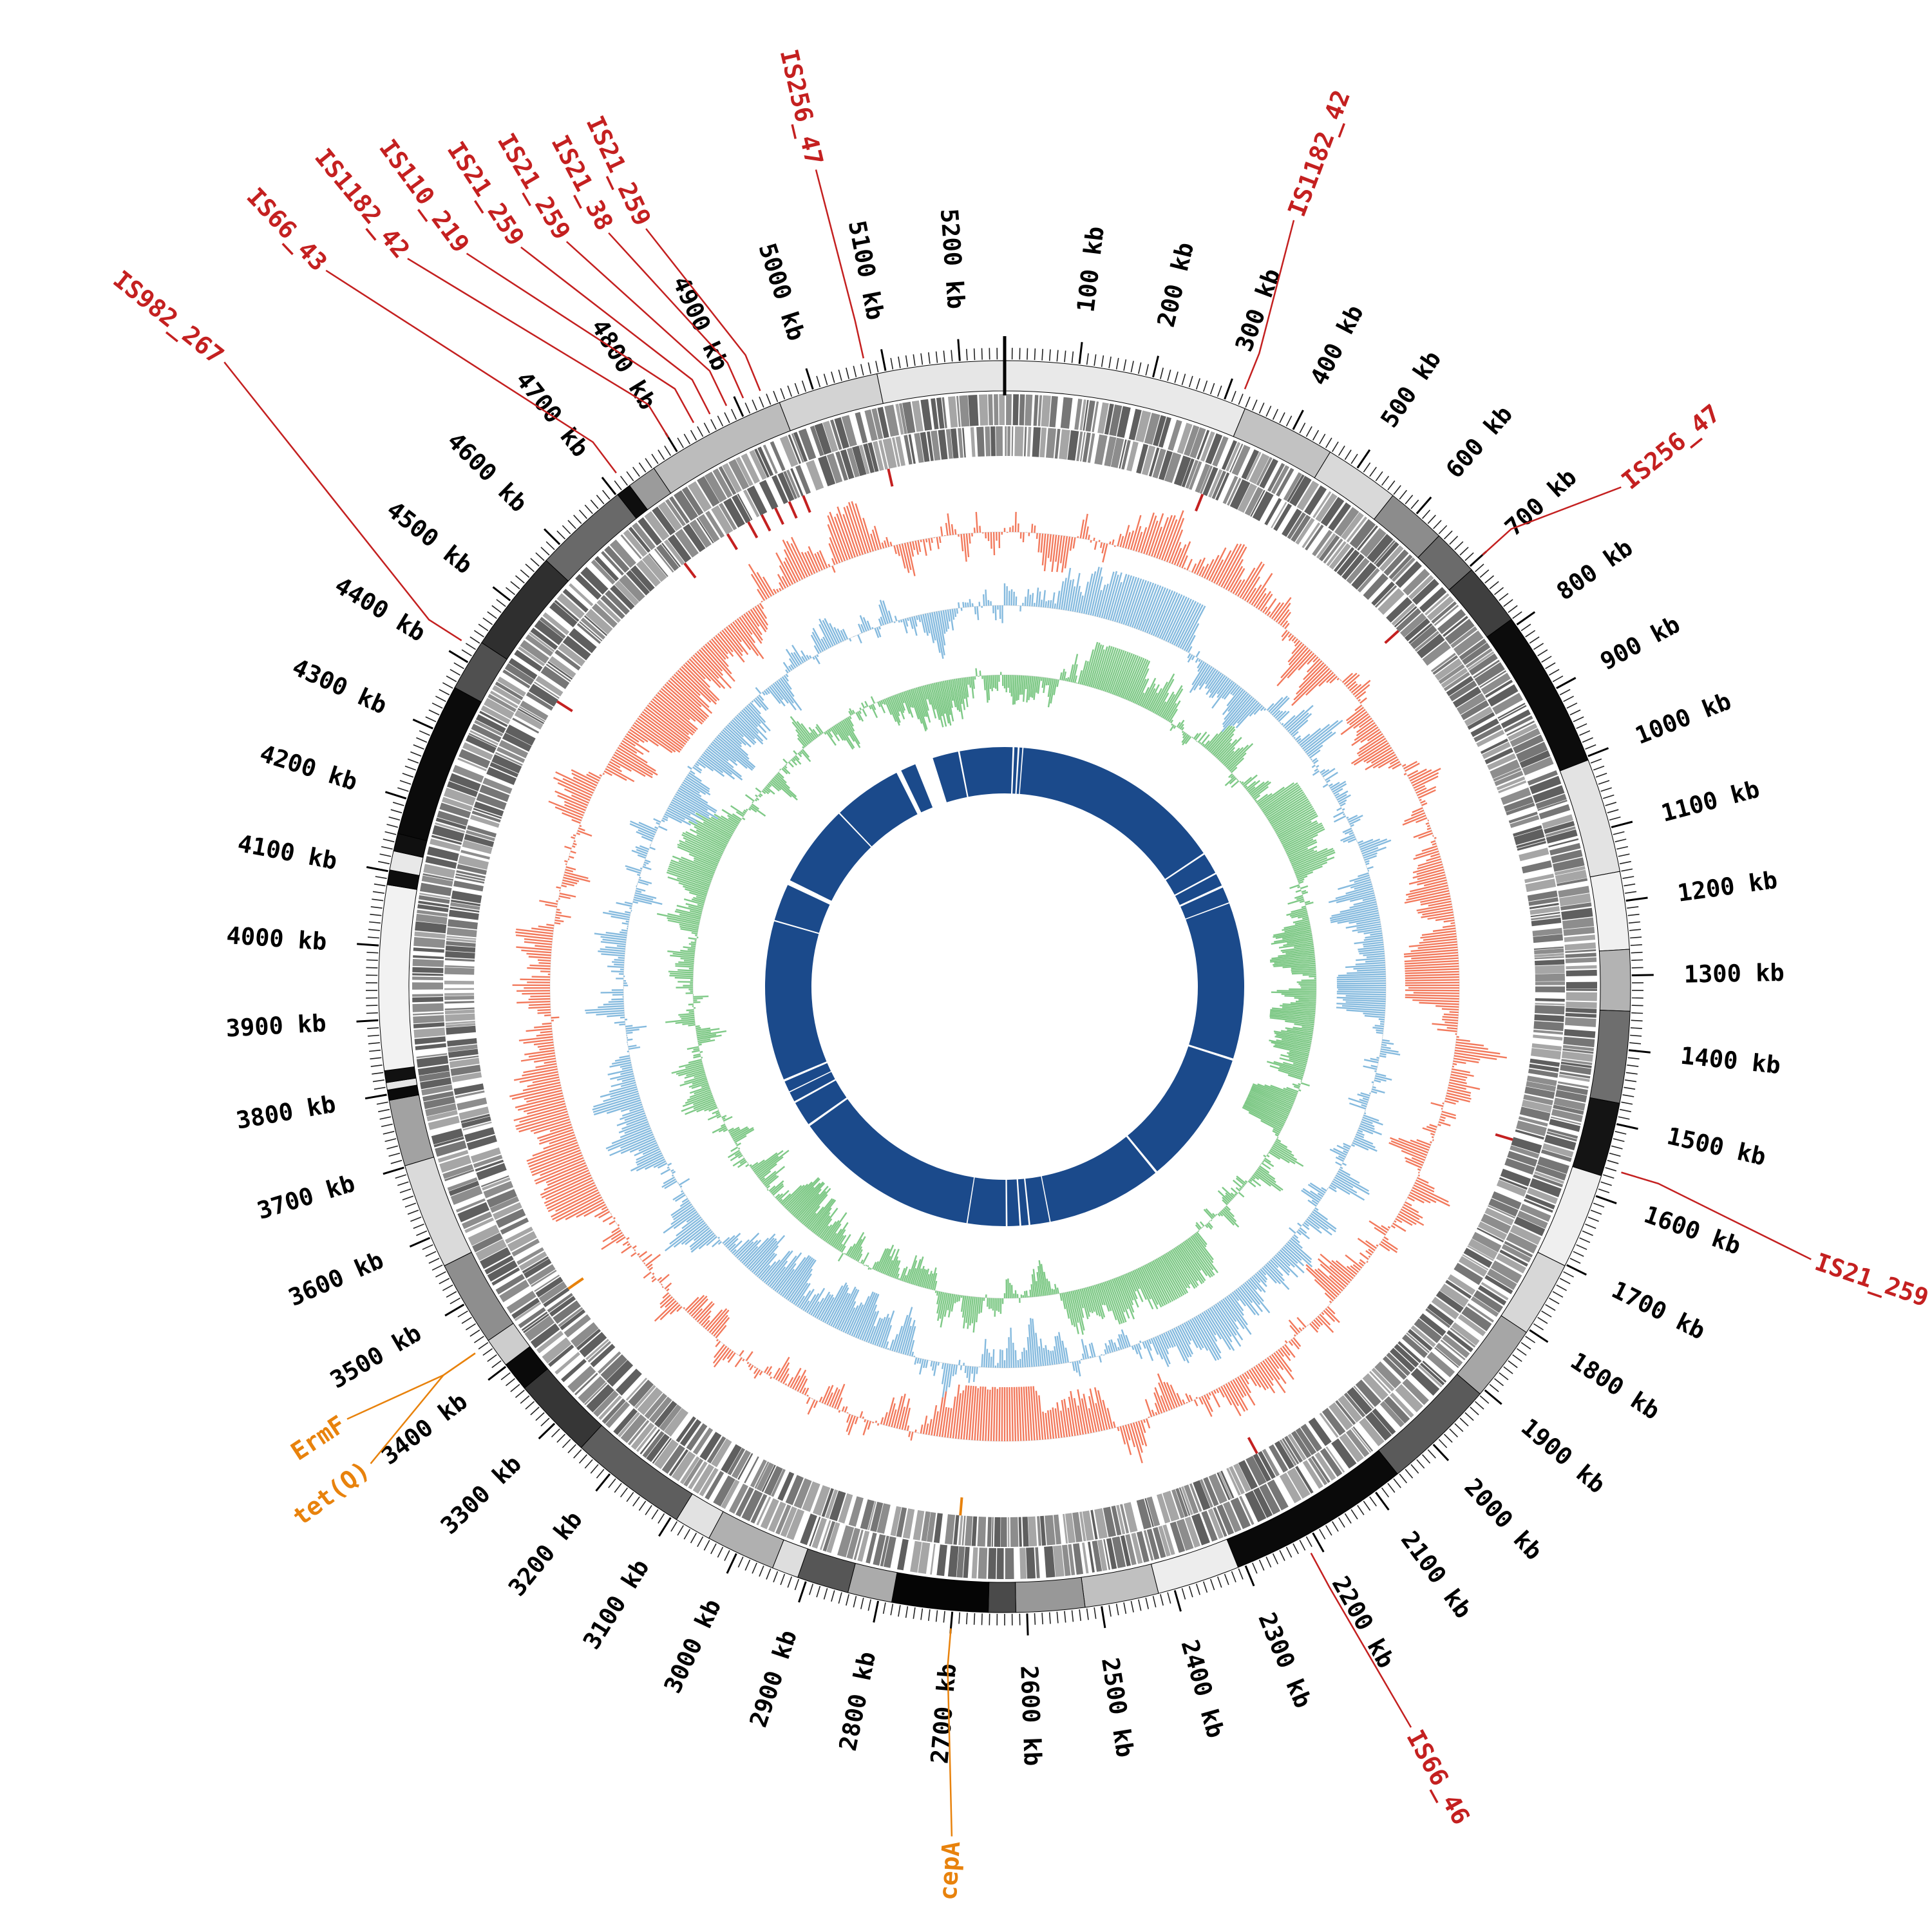  Describe the element at coordinates (375, 1356) in the screenshot. I see `axis-tick-label: 3500 kb` at that location.